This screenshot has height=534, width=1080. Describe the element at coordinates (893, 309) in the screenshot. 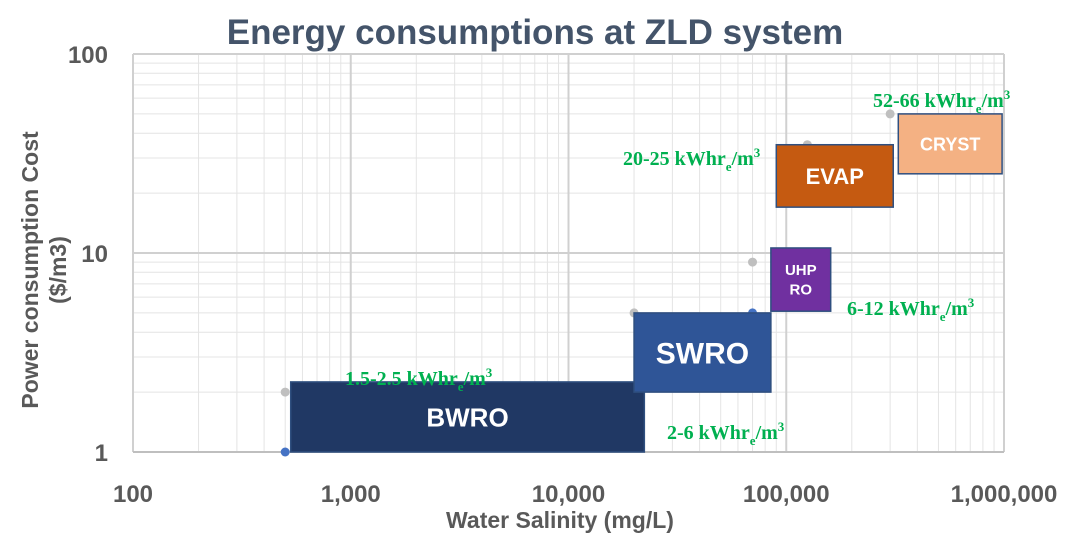

I see `annotation-text: 6-12 kWhr` at that location.